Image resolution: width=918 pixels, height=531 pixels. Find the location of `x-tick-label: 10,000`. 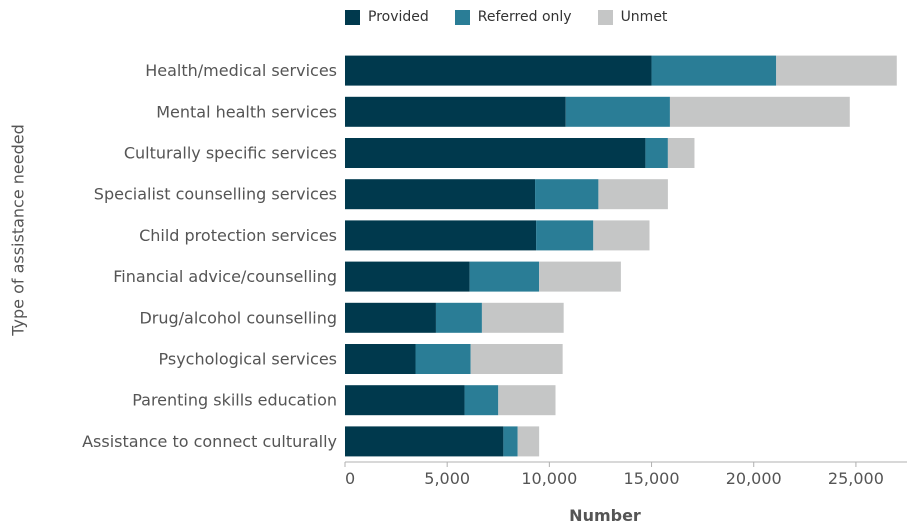

x-tick-label: 10,000 is located at coordinates (549, 478).